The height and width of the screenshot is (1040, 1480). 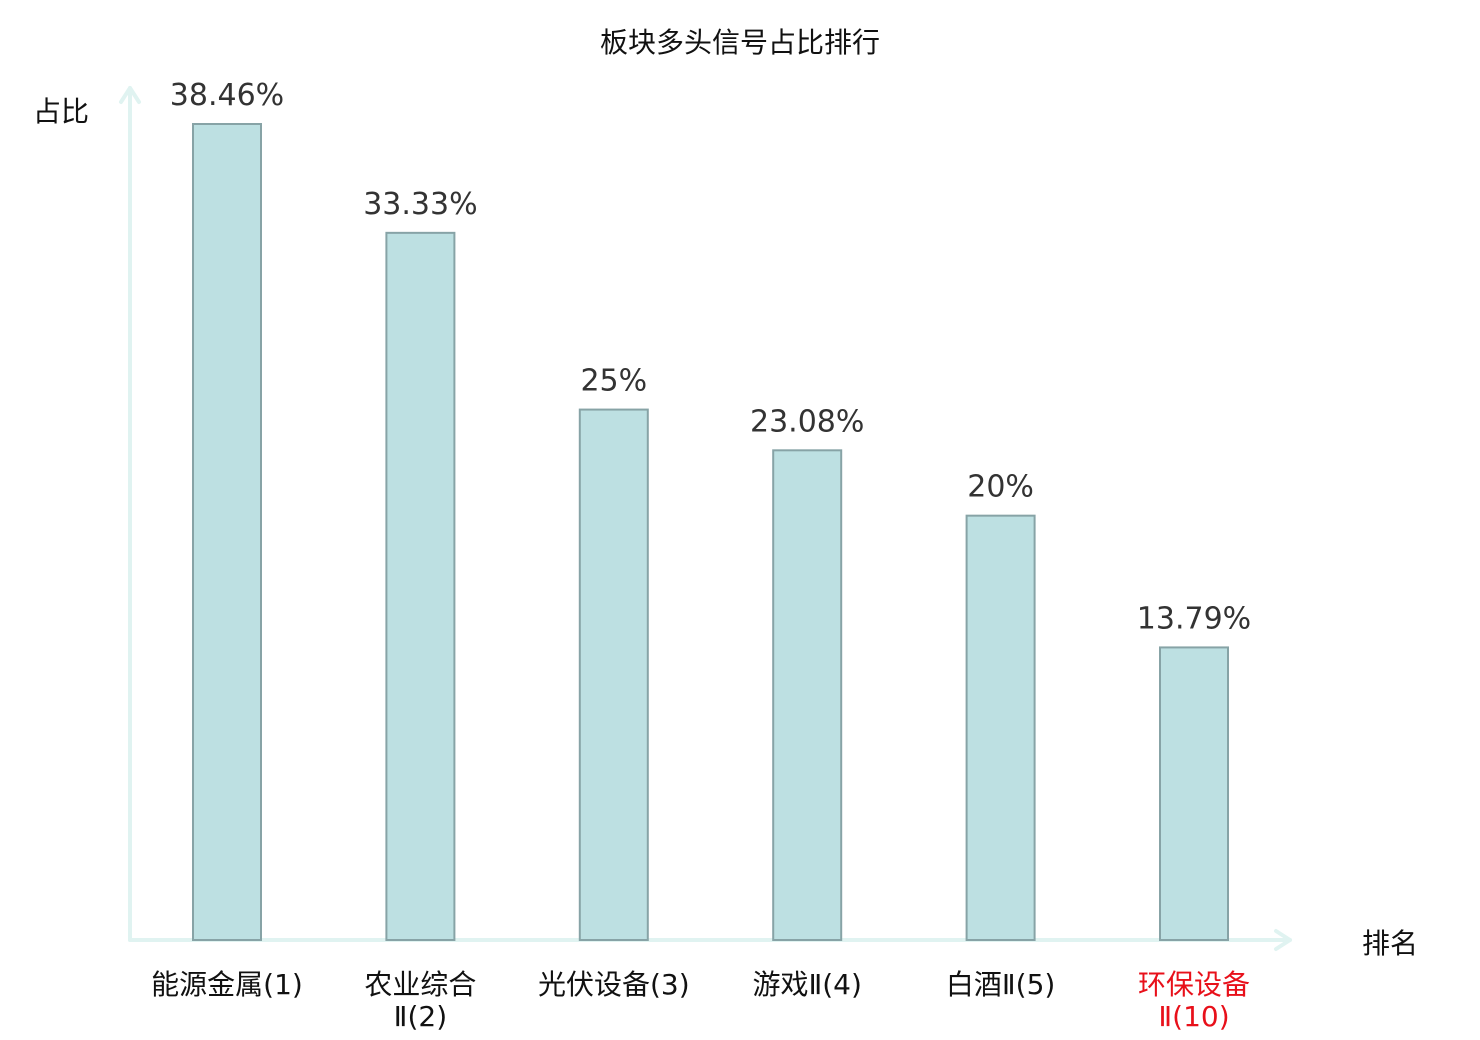 I want to click on y-axis-label: 占比, so click(x=61, y=111).